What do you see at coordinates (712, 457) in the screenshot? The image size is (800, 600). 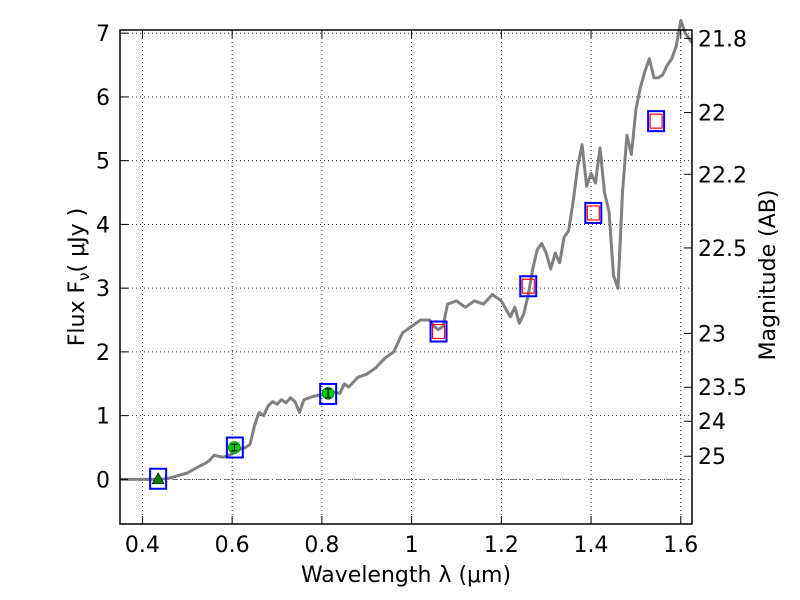 I see `y2-tick-label: 25` at bounding box center [712, 457].